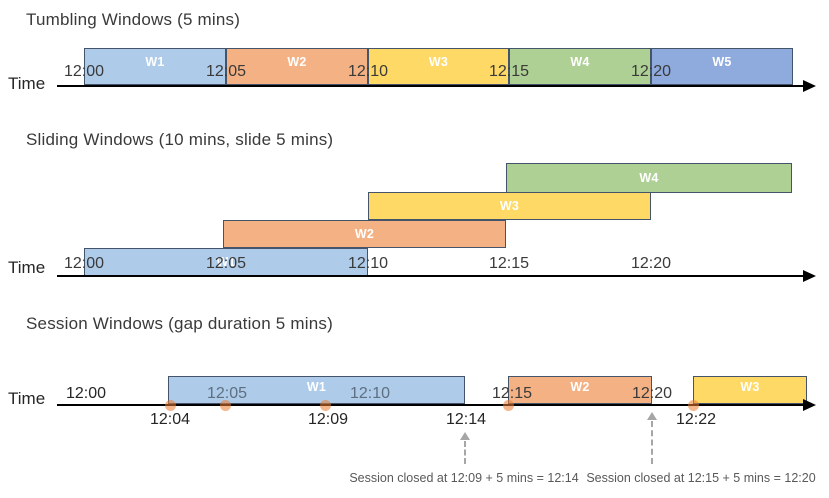 The width and height of the screenshot is (829, 498). I want to click on tumbling-window-w2: W2, so click(297, 66).